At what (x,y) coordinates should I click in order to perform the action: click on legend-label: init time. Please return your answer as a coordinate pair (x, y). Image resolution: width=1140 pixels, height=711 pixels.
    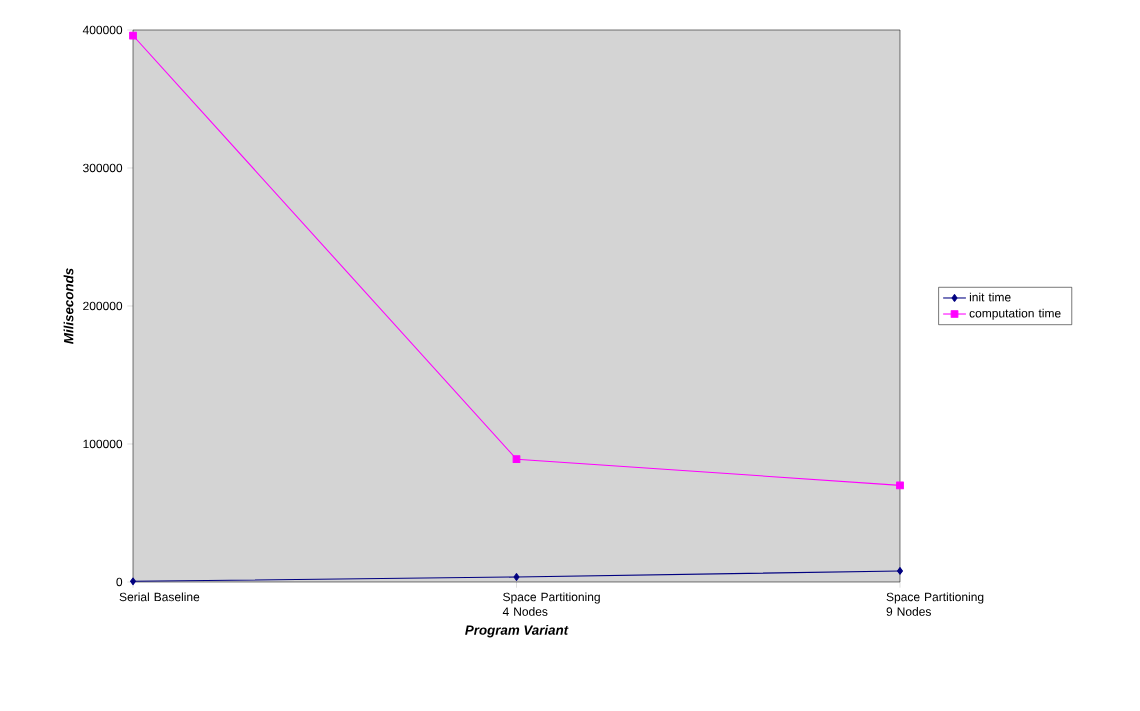
    Looking at the image, I should click on (990, 297).